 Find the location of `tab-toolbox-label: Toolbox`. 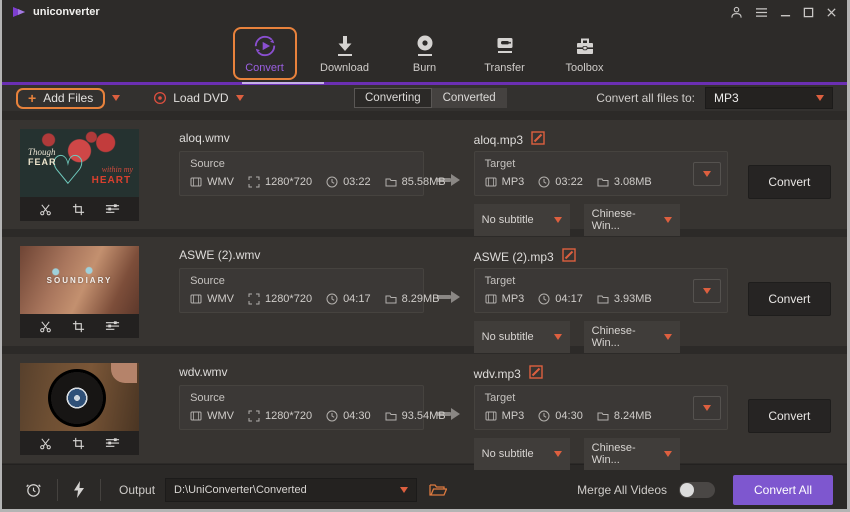

tab-toolbox-label: Toolbox is located at coordinates (584, 67).